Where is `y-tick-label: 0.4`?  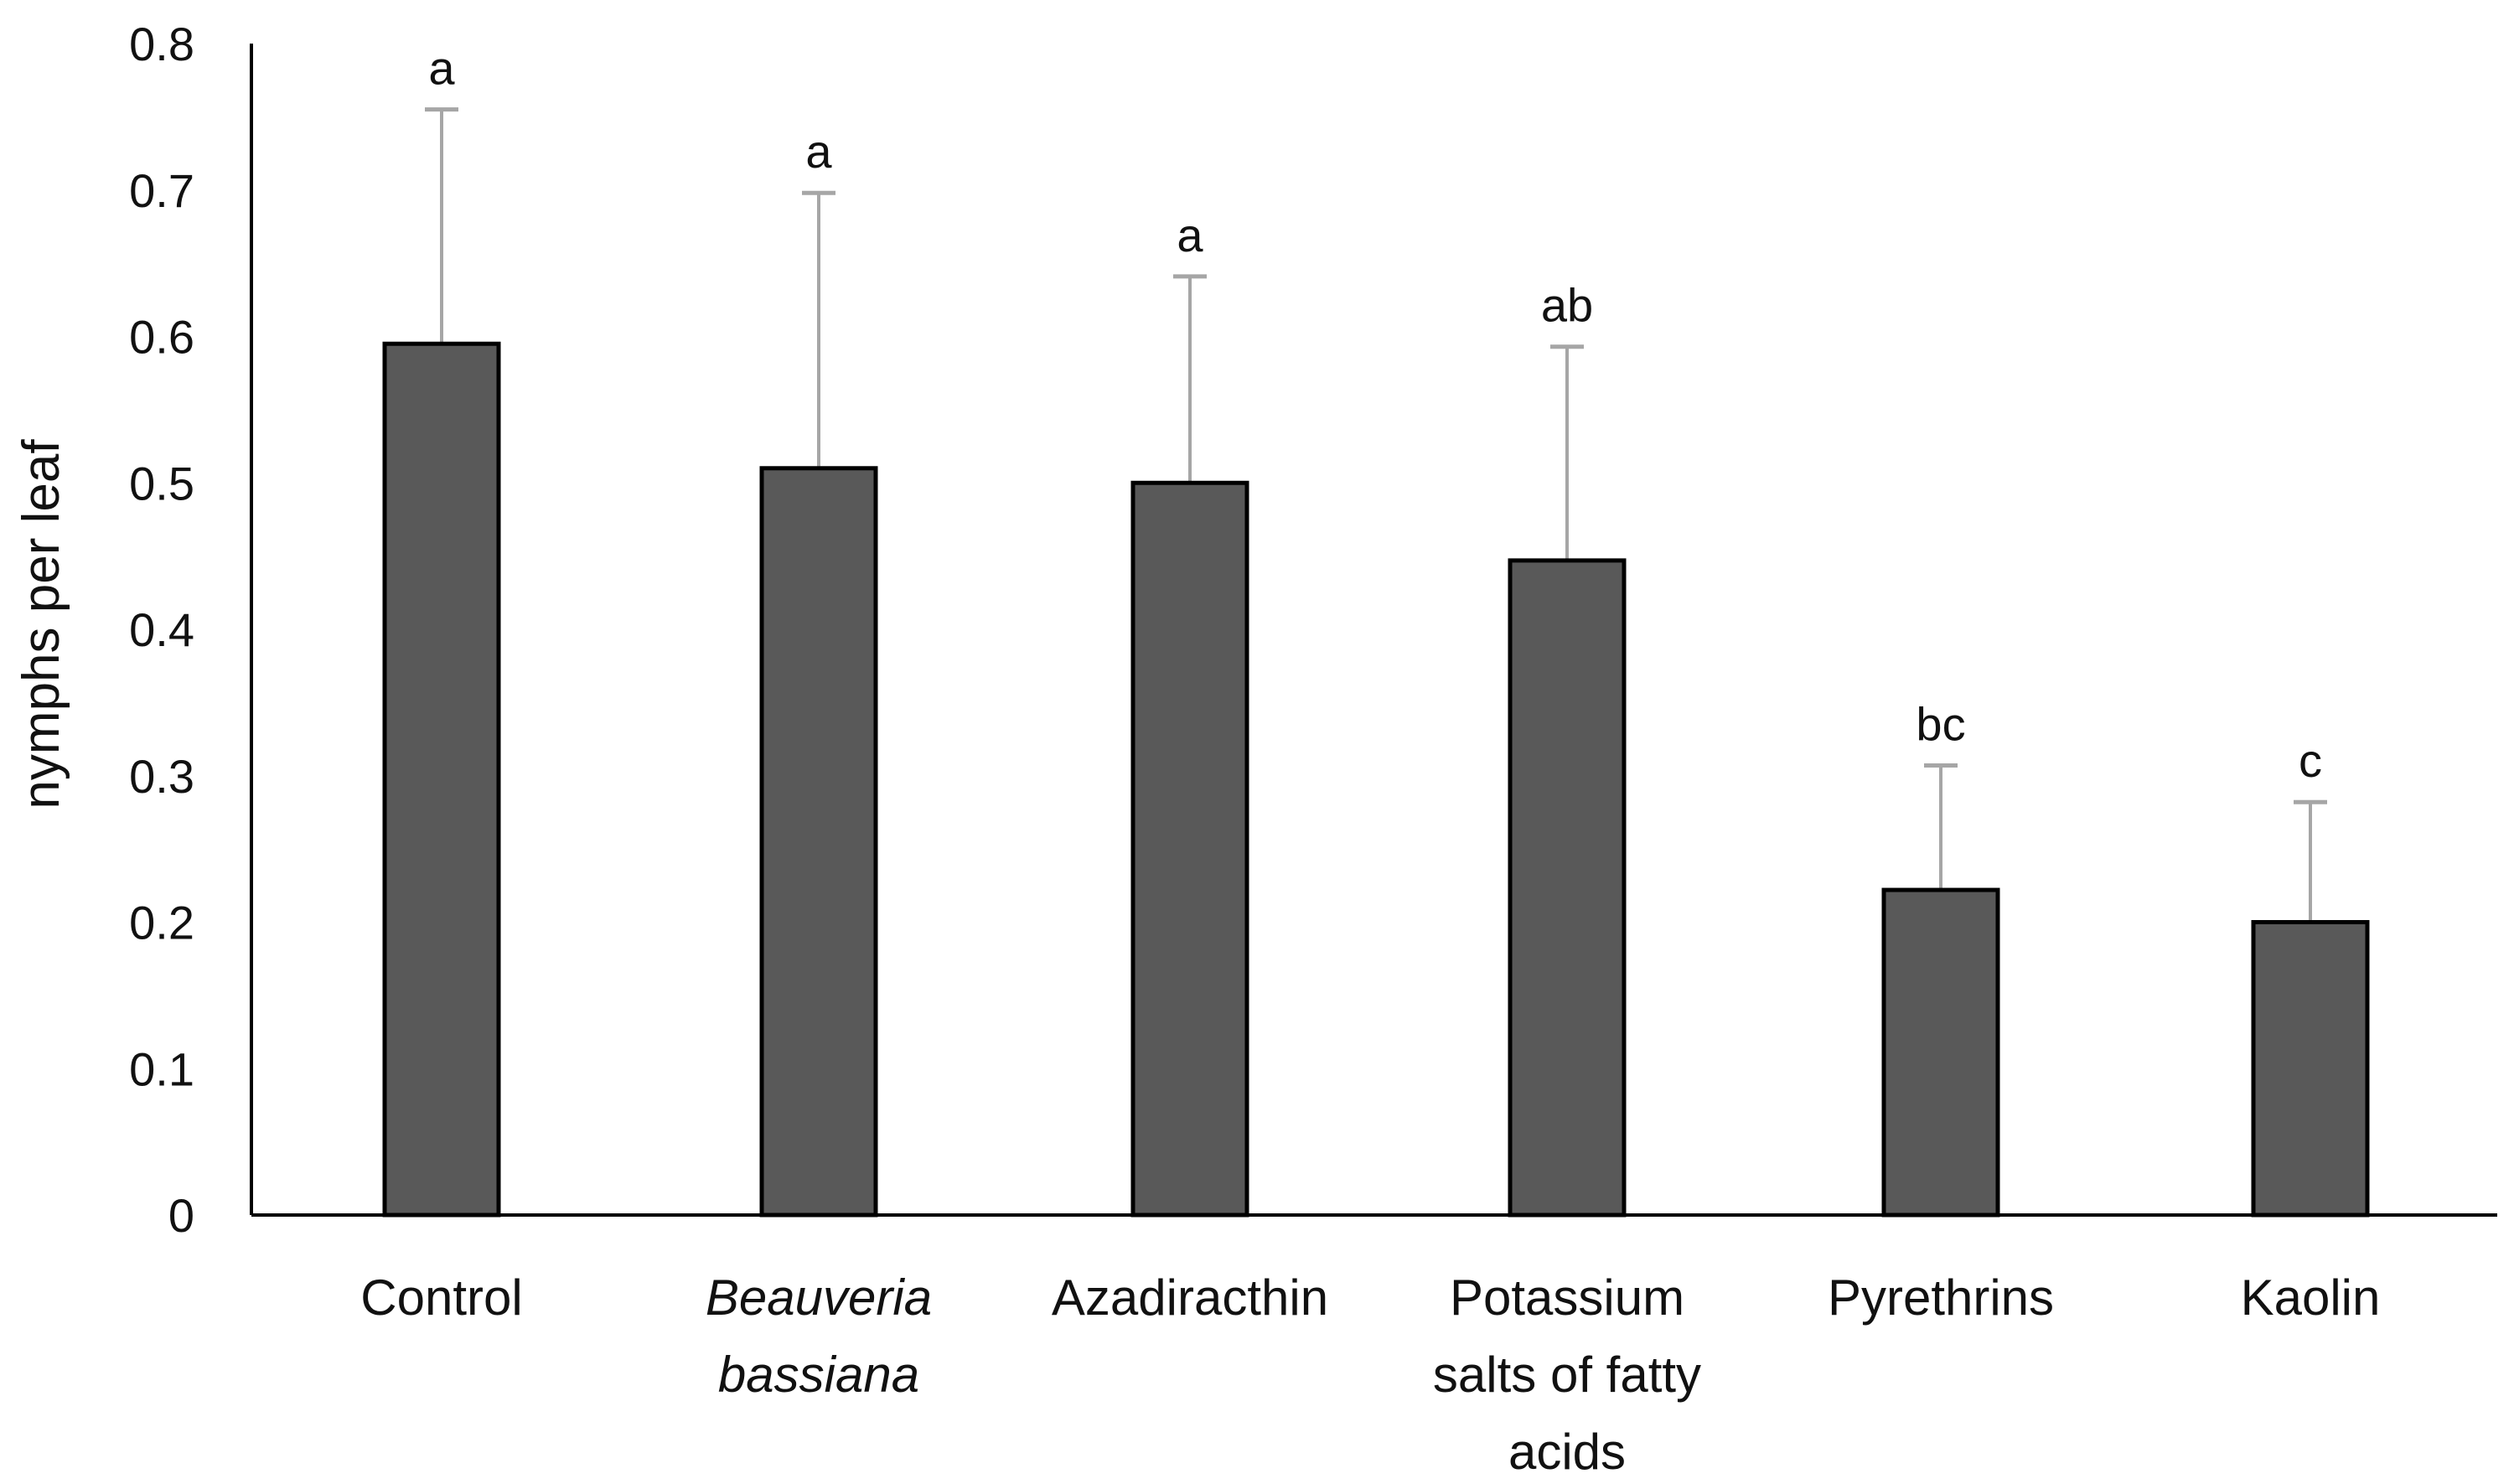
y-tick-label: 0.4 is located at coordinates (161, 629).